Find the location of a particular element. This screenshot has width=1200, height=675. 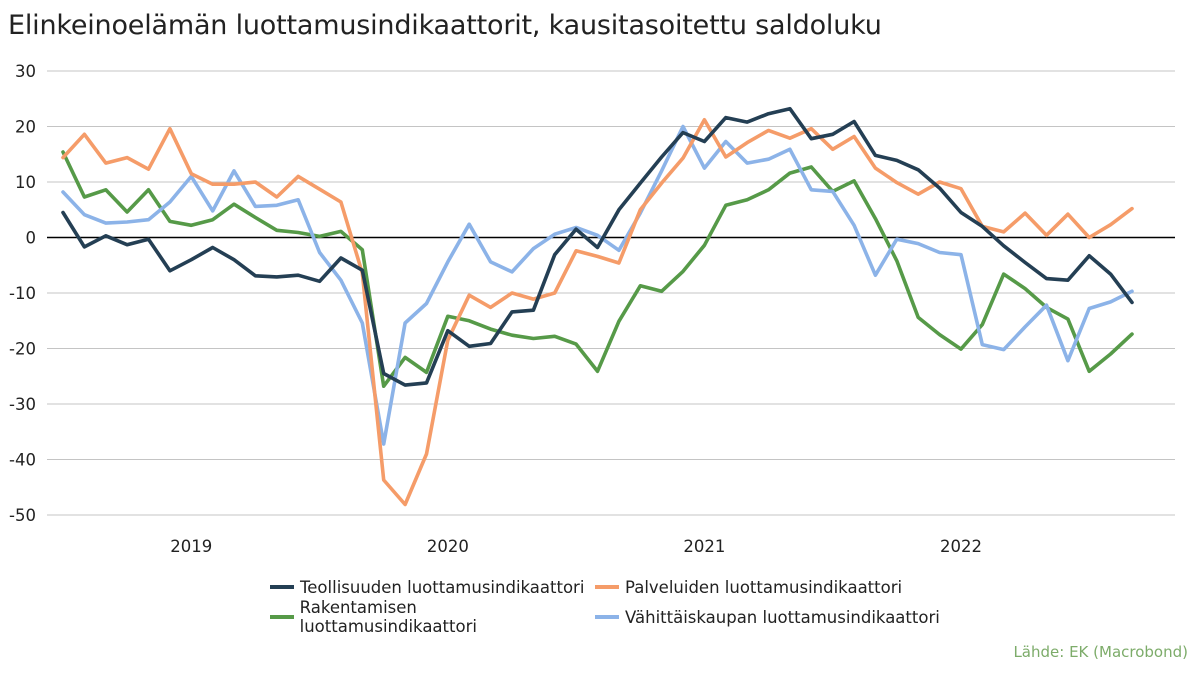

source-note: Lähde: EK (Macrobond) is located at coordinates (1100, 652).